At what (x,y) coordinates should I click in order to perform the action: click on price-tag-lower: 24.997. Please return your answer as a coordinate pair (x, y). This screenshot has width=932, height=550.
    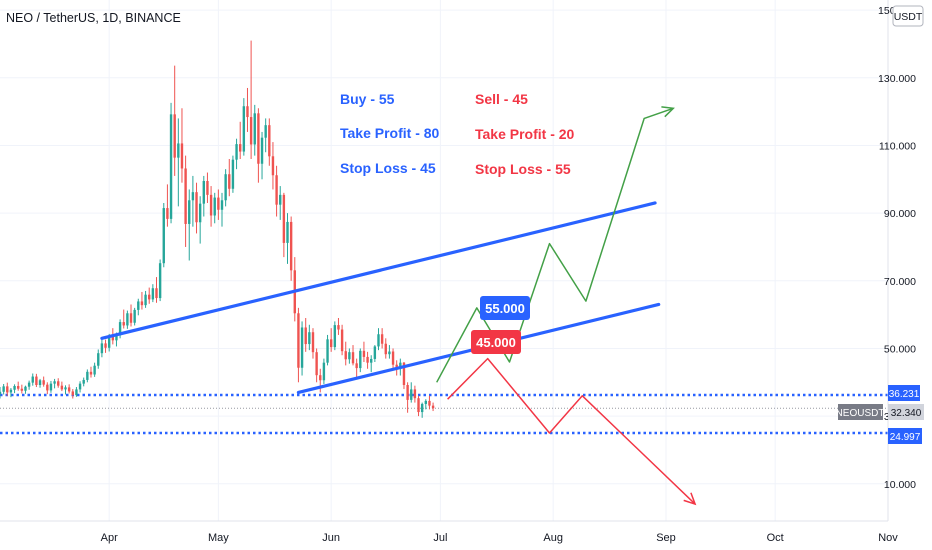
    Looking at the image, I should click on (905, 436).